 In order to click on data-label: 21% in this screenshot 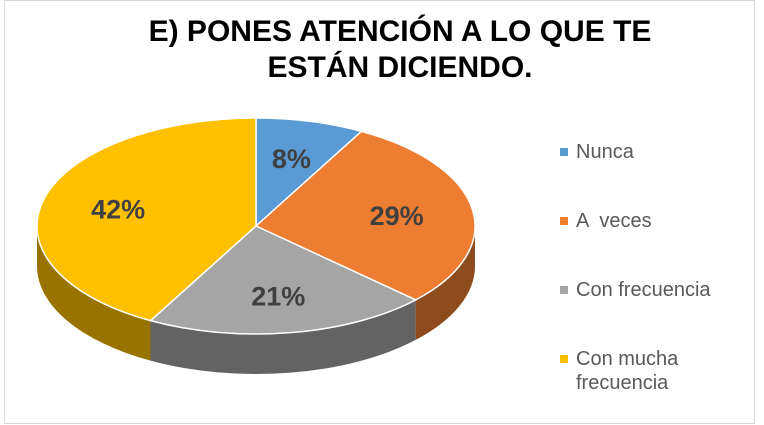, I will do `click(278, 296)`.